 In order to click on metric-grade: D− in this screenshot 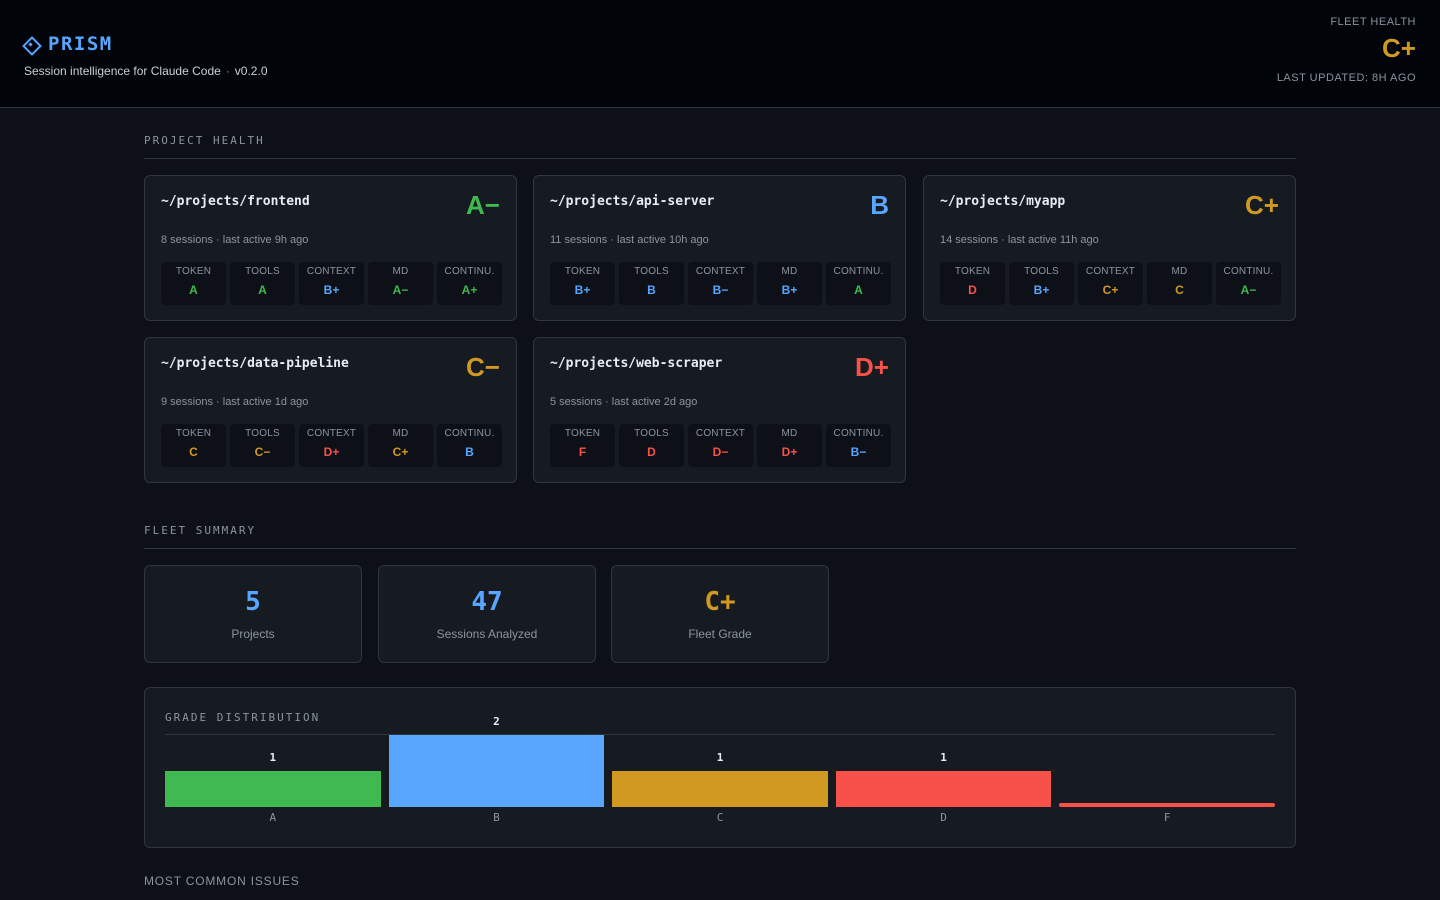, I will do `click(720, 452)`.